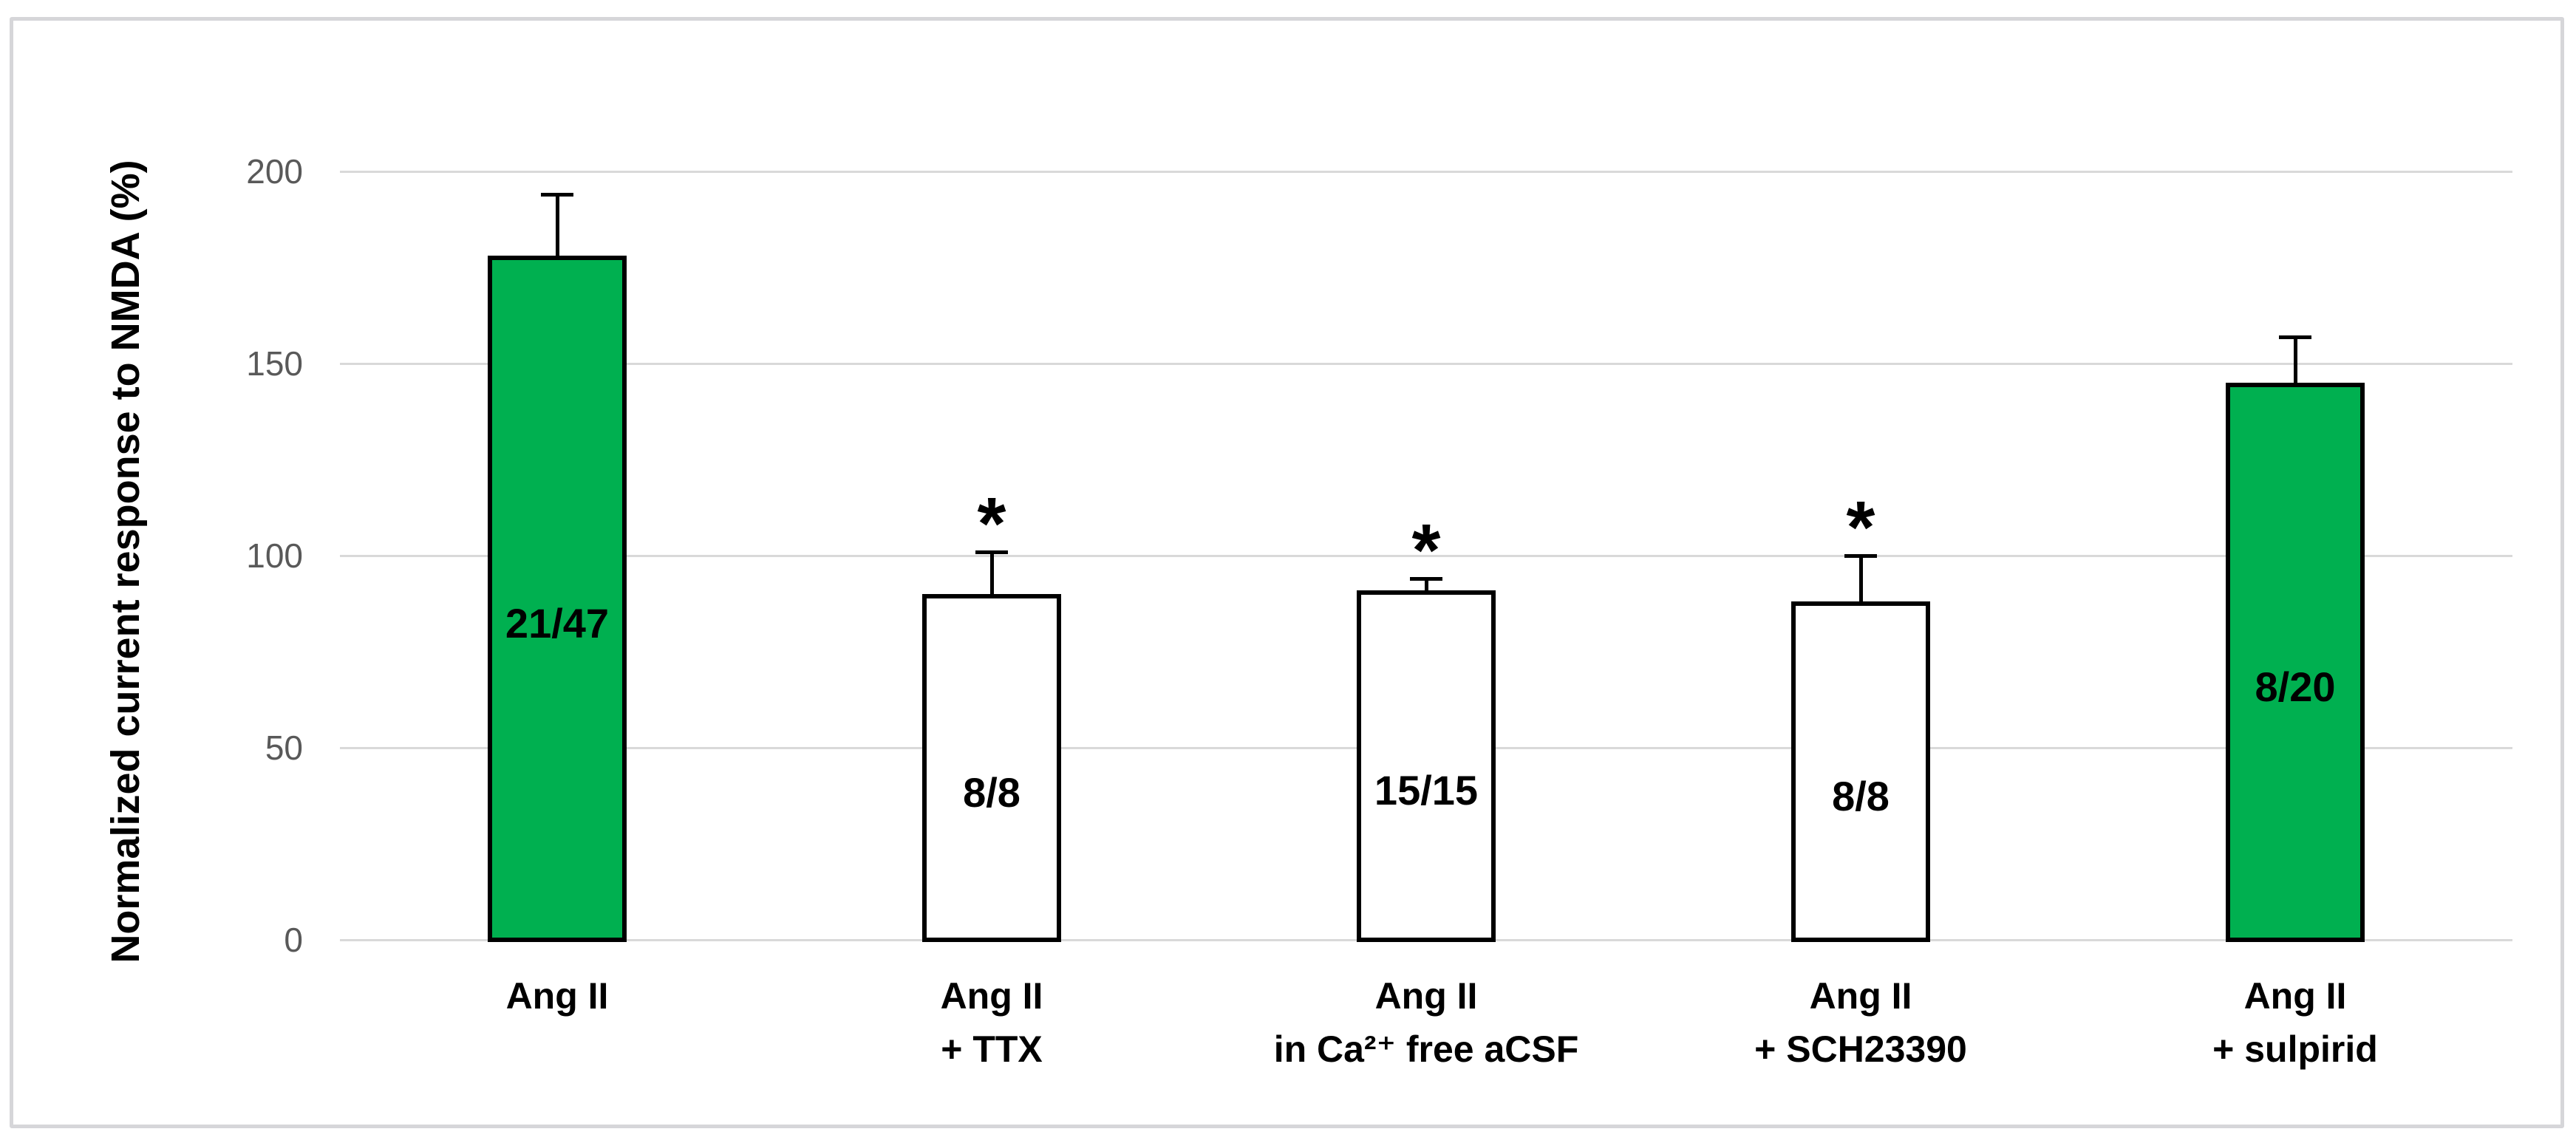  I want to click on x-axis-label-3: Ang II in Ca²⁺ free aCSF, so click(1426, 1022).